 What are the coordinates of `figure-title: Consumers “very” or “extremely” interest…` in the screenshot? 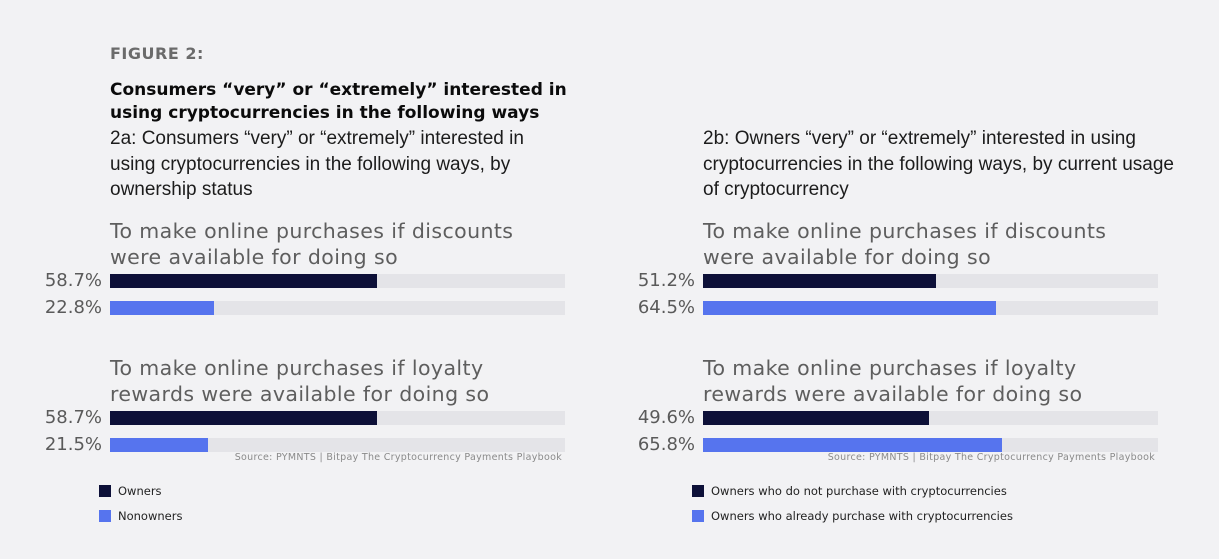 It's located at (338, 101).